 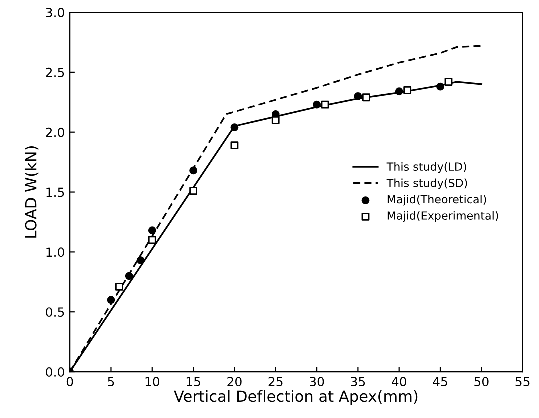 What do you see at coordinates (440, 382) in the screenshot?
I see `x-tick-label: 45` at bounding box center [440, 382].